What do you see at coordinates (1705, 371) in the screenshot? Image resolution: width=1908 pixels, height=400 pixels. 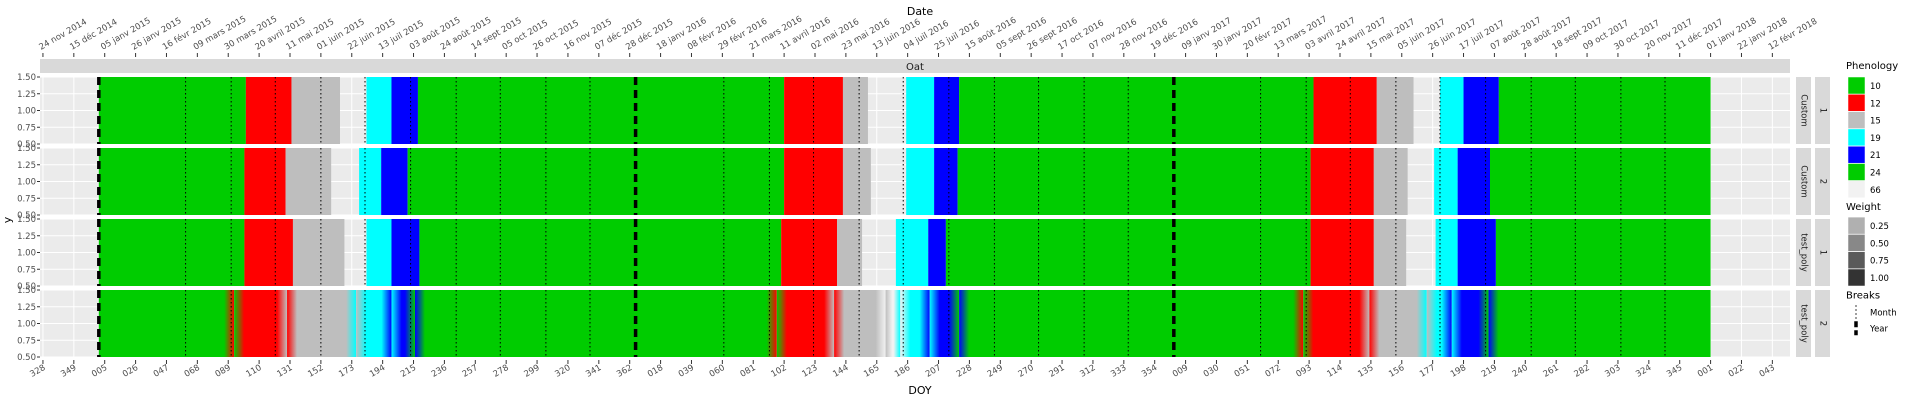 I see `bottom-tick-label: 001` at bounding box center [1705, 371].